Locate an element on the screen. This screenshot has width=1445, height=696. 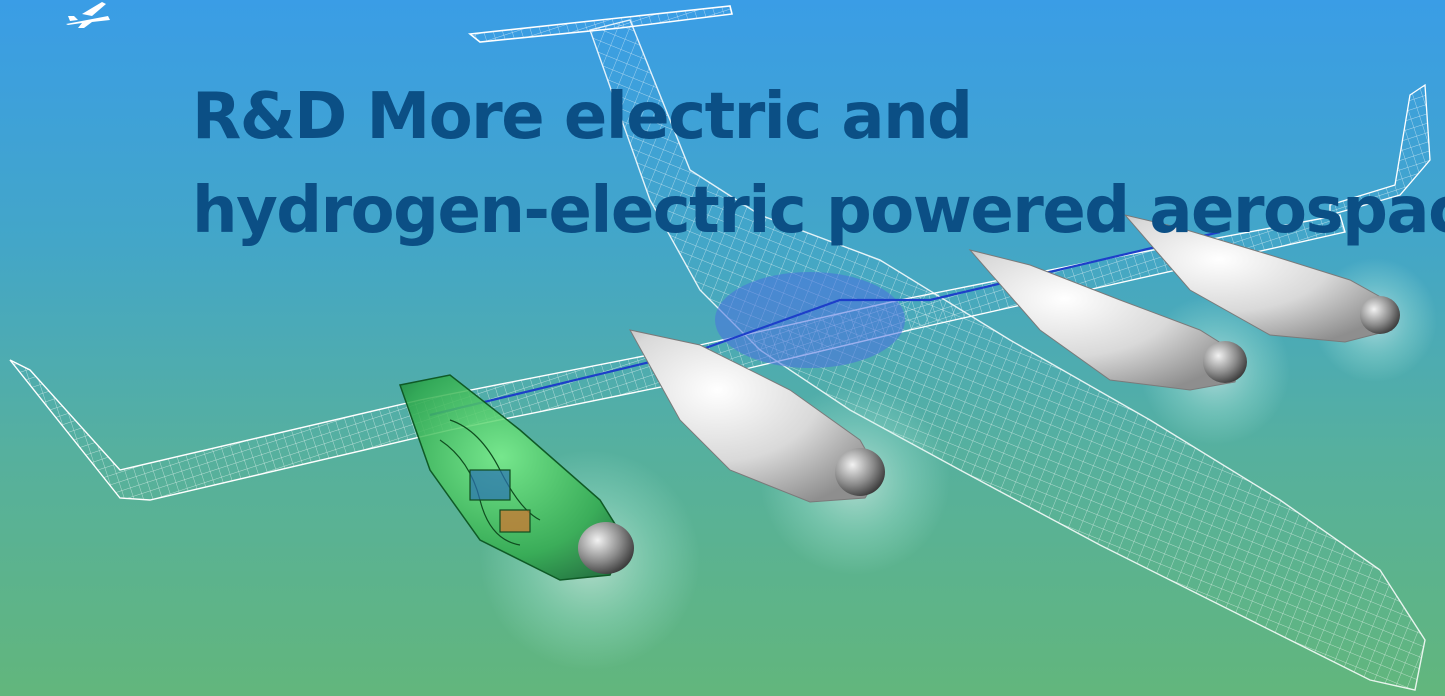
wingtip-right-wireframe is located at coordinates (1380, 149).